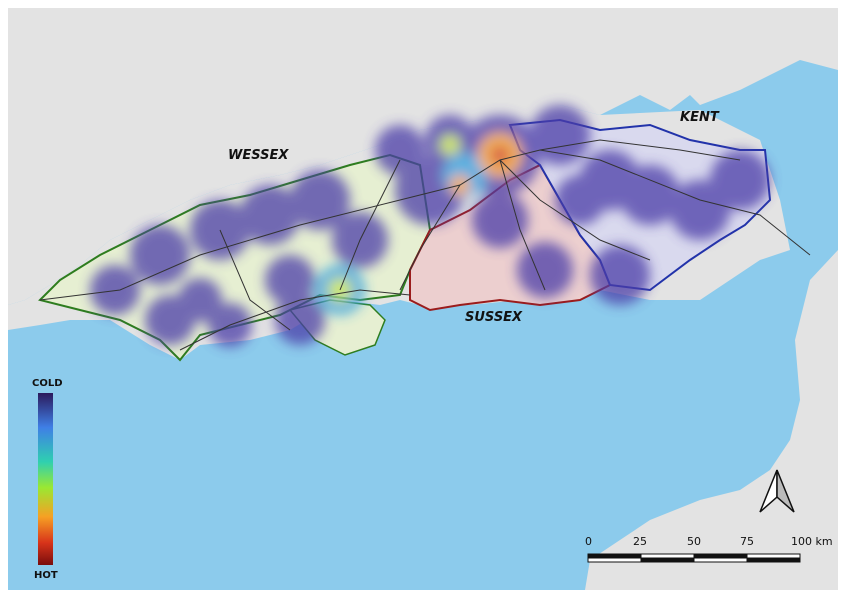 The height and width of the screenshot is (598, 845). I want to click on scale-tick: 75, so click(747, 541).